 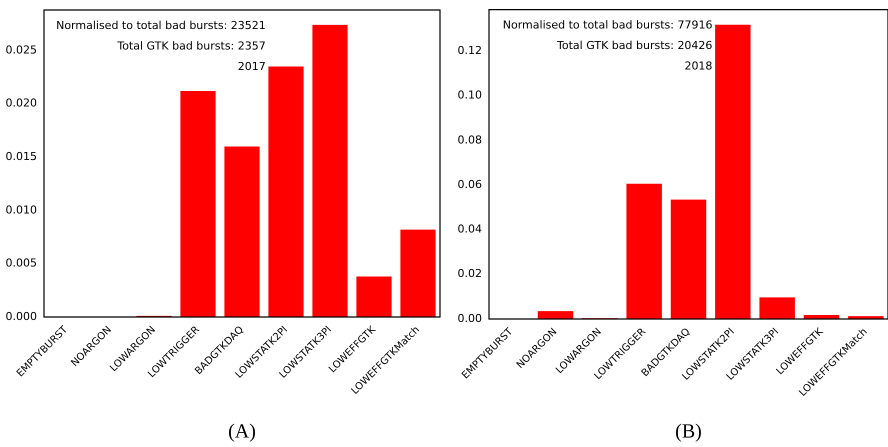 What do you see at coordinates (470, 184) in the screenshot?
I see `y-tick-label: 0.06` at bounding box center [470, 184].